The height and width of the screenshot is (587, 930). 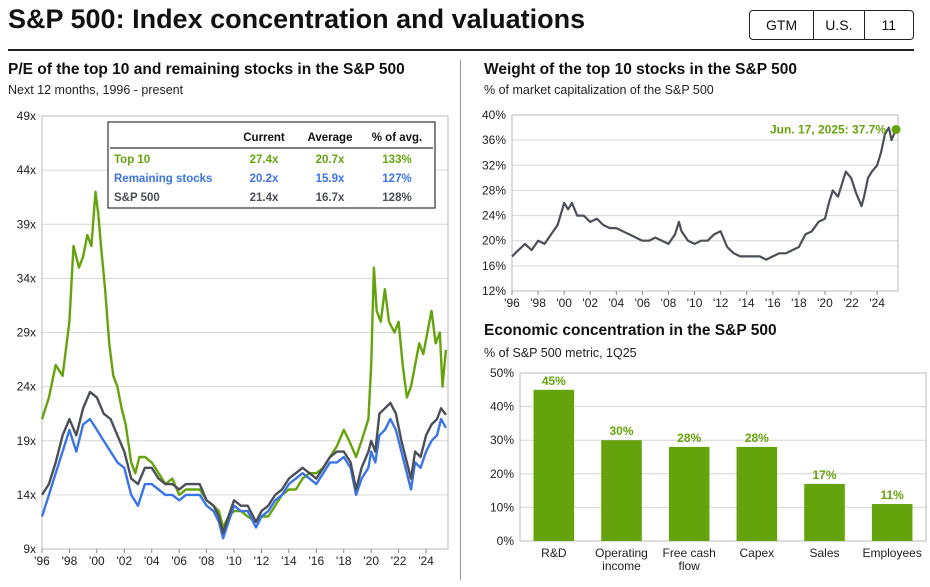 What do you see at coordinates (330, 160) in the screenshot?
I see `table-cell-average: 20.7x` at bounding box center [330, 160].